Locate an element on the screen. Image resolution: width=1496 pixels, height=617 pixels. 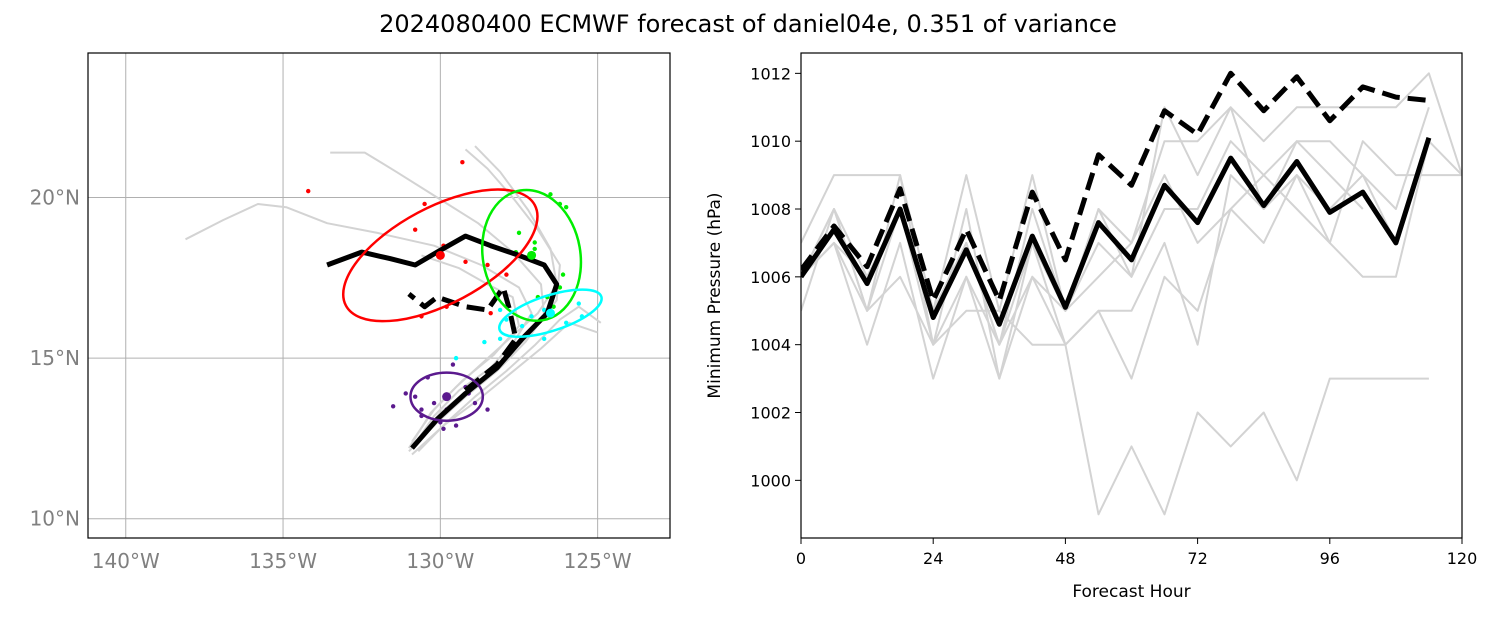
pressure-y-tick-label: 1002 is located at coordinates (770, 413).